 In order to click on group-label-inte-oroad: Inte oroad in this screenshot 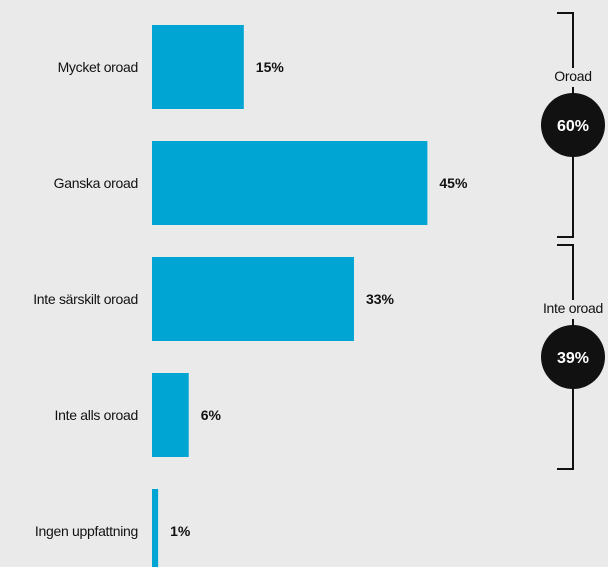, I will do `click(573, 308)`.